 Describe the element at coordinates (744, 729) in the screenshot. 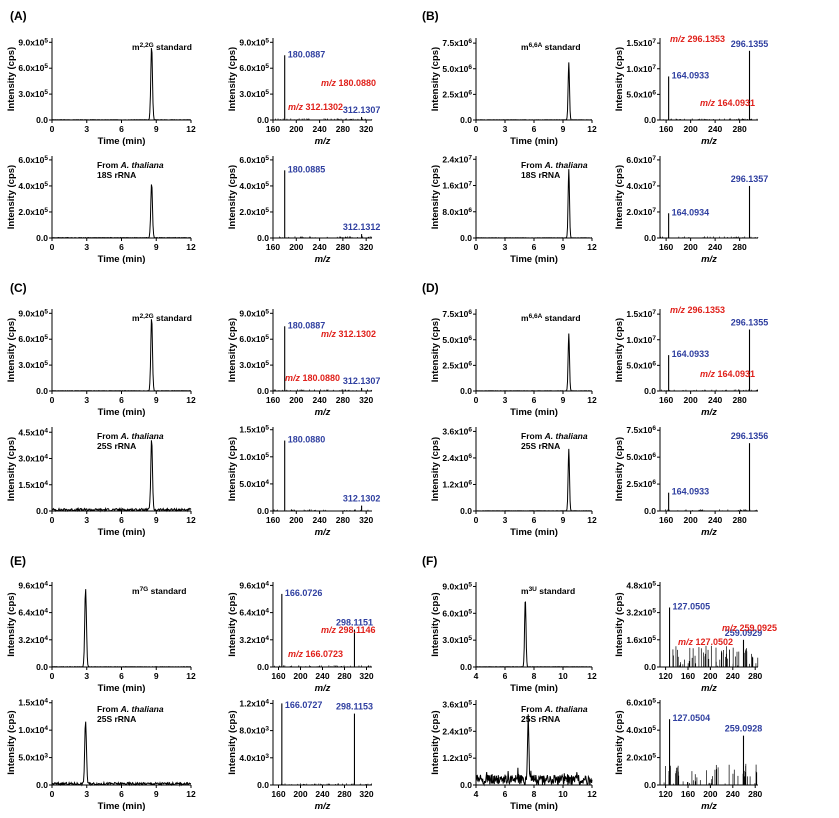

I see `peak-mz-label: 259.0928` at that location.